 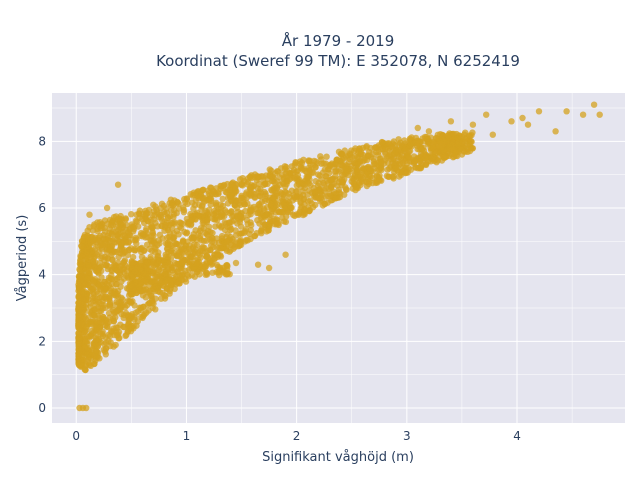 What do you see at coordinates (42, 341) in the screenshot?
I see `y-tick-label: 2` at bounding box center [42, 341].